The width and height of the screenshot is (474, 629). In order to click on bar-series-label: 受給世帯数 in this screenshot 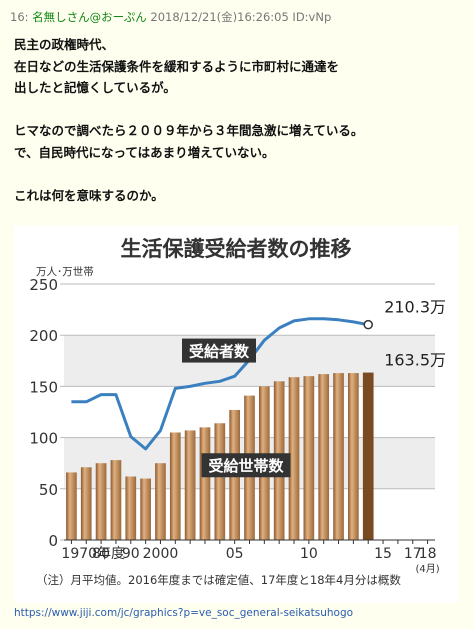, I will do `click(246, 466)`.